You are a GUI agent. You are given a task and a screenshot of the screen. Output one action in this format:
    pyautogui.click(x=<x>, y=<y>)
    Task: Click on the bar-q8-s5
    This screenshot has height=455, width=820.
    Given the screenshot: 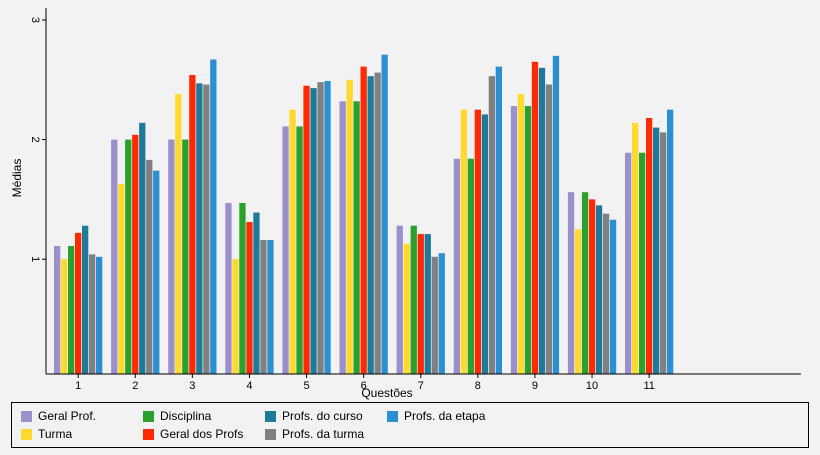 What is the action you would take?
    pyautogui.click(x=484, y=244)
    